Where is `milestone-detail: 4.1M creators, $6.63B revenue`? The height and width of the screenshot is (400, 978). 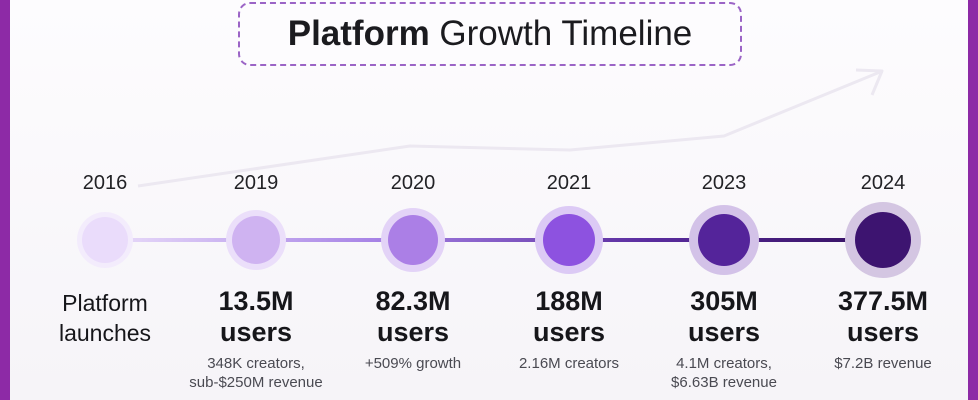
milestone-detail: 4.1M creators, $6.63B revenue is located at coordinates (724, 373).